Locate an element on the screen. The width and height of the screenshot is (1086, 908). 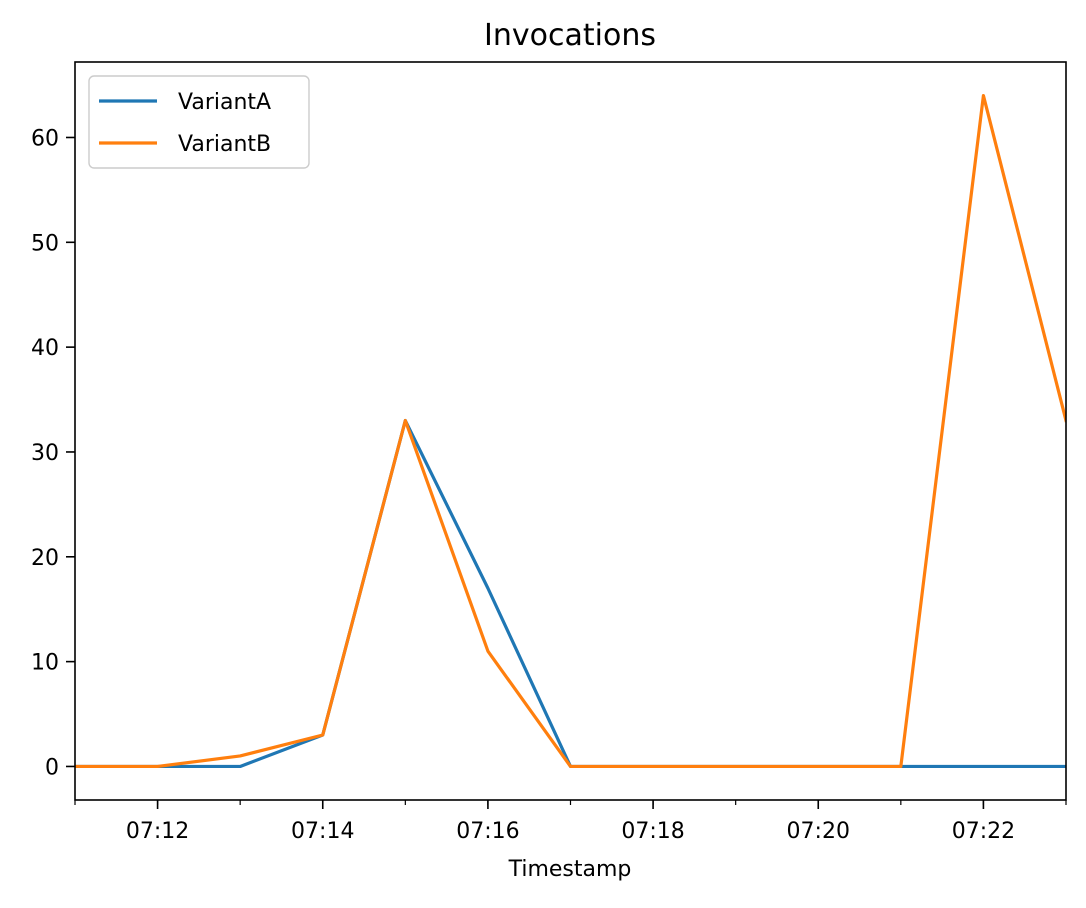
x-axis: 07:12 07:14 07:16 07:18 07:20 07:22 is located at coordinates (570, 822).